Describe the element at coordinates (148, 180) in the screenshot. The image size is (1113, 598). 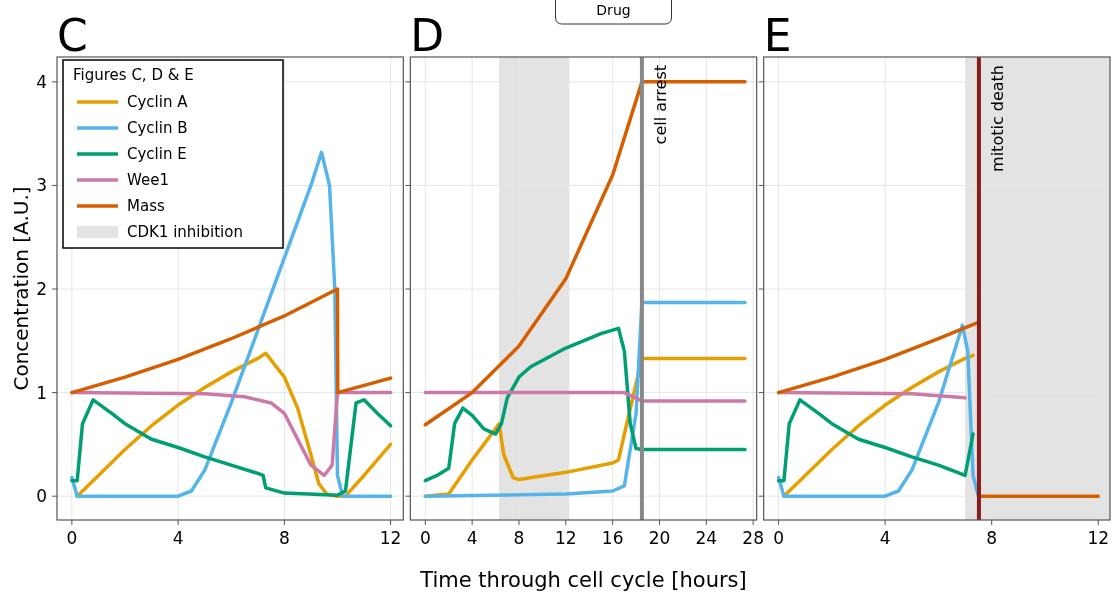
I see `legend-label: Wee1` at that location.